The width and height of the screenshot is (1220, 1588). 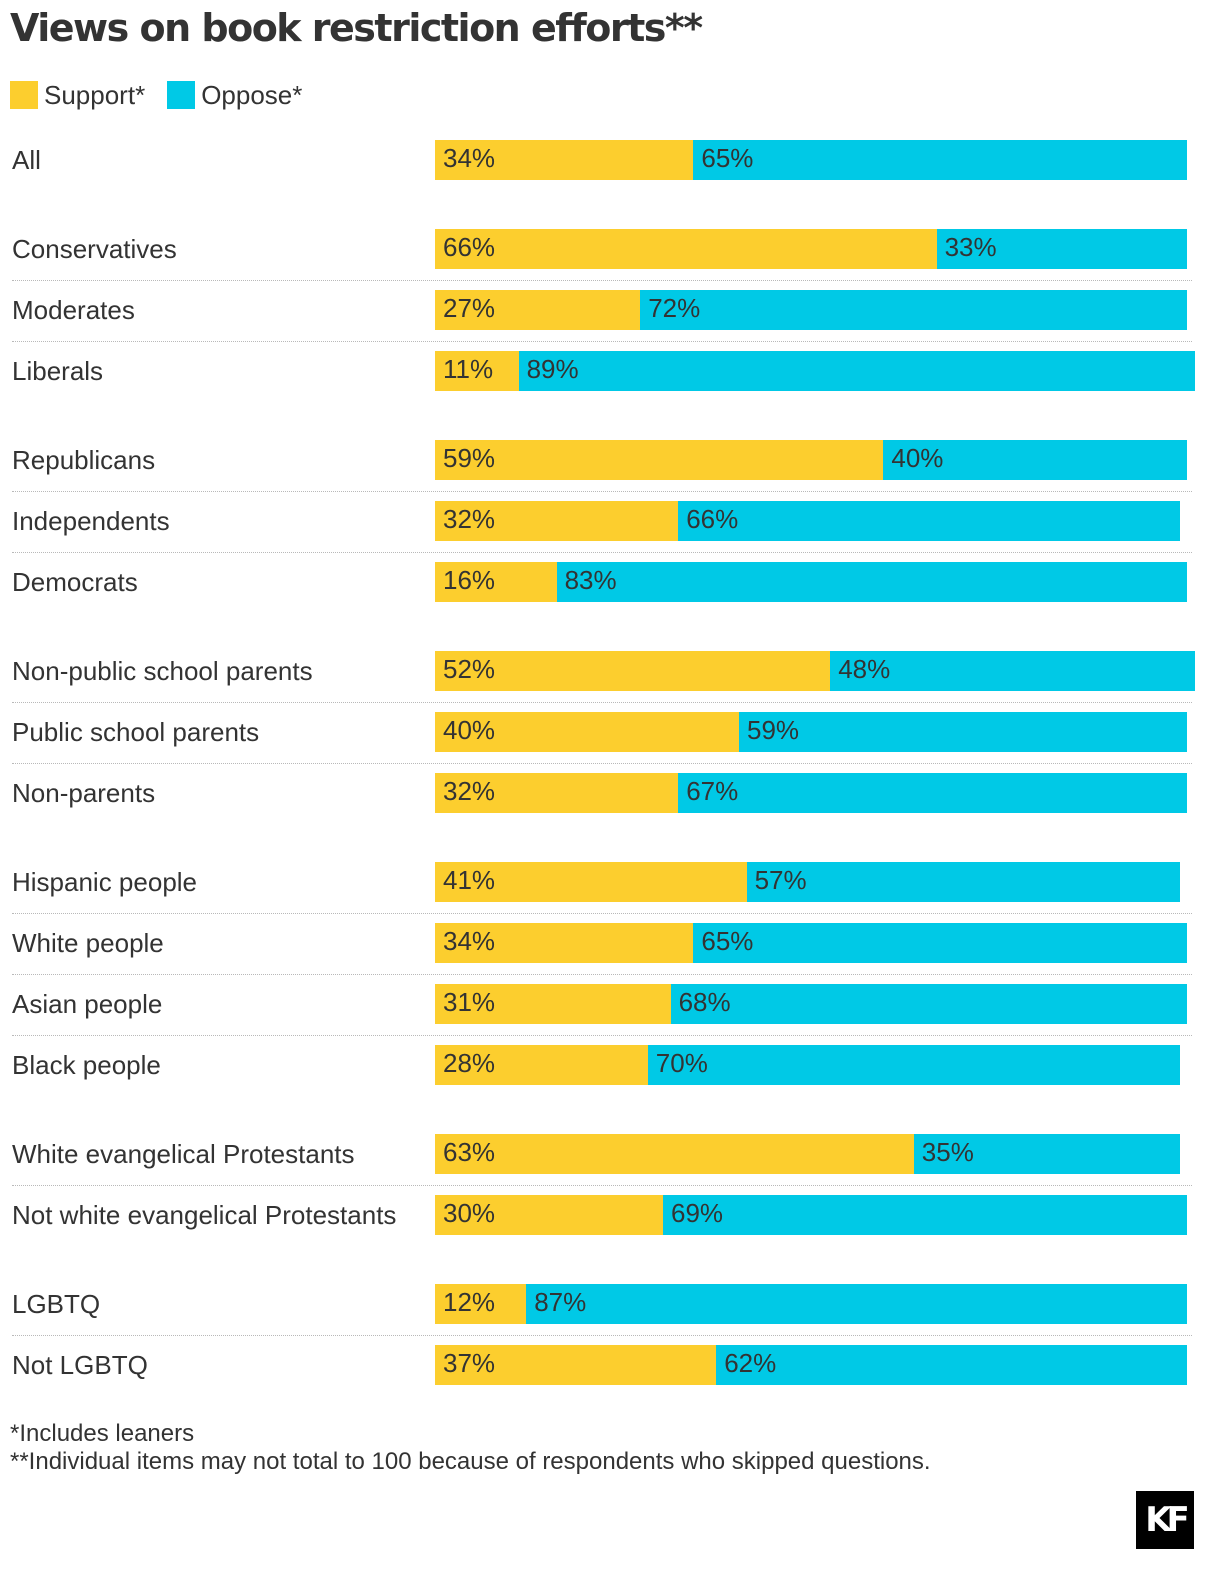 I want to click on legend-item-support: Support*, so click(x=77, y=95).